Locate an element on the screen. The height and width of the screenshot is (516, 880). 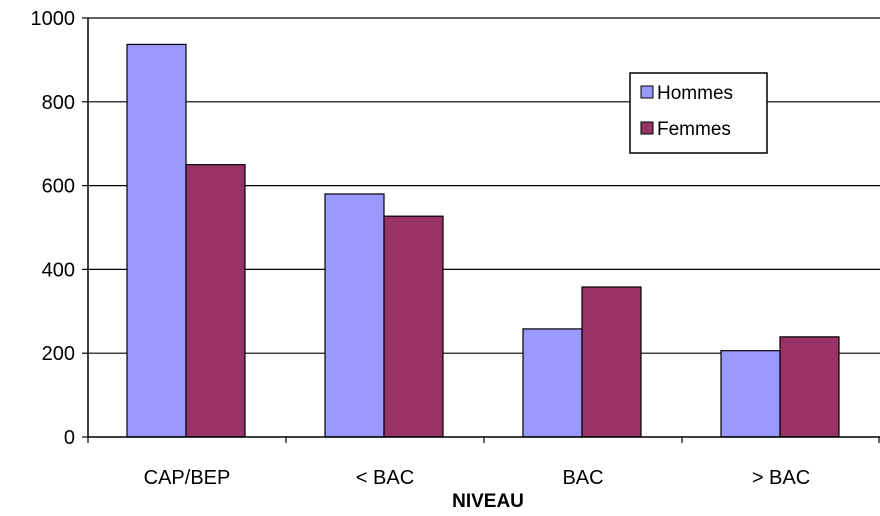
y-tick-label: 400 is located at coordinates (58, 270).